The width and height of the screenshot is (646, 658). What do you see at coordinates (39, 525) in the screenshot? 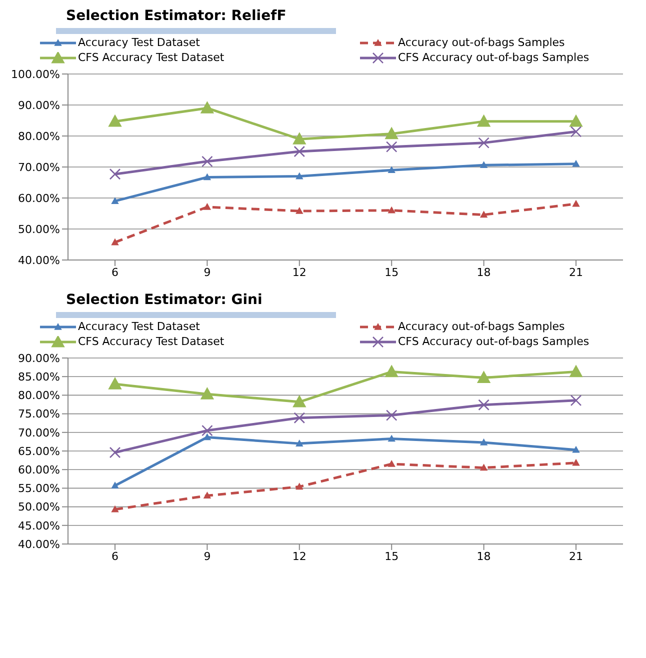
I see `y-tick-label: 45.00%` at bounding box center [39, 525].